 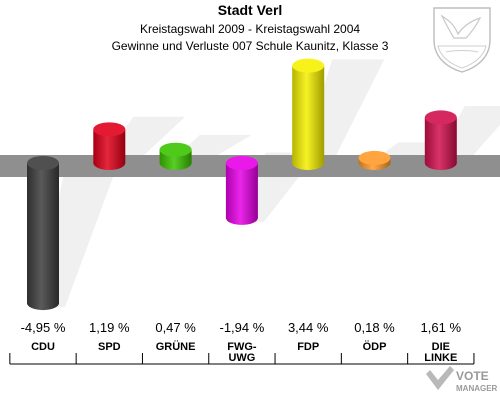 I want to click on category-label: DIE LINKE, so click(x=440, y=352).